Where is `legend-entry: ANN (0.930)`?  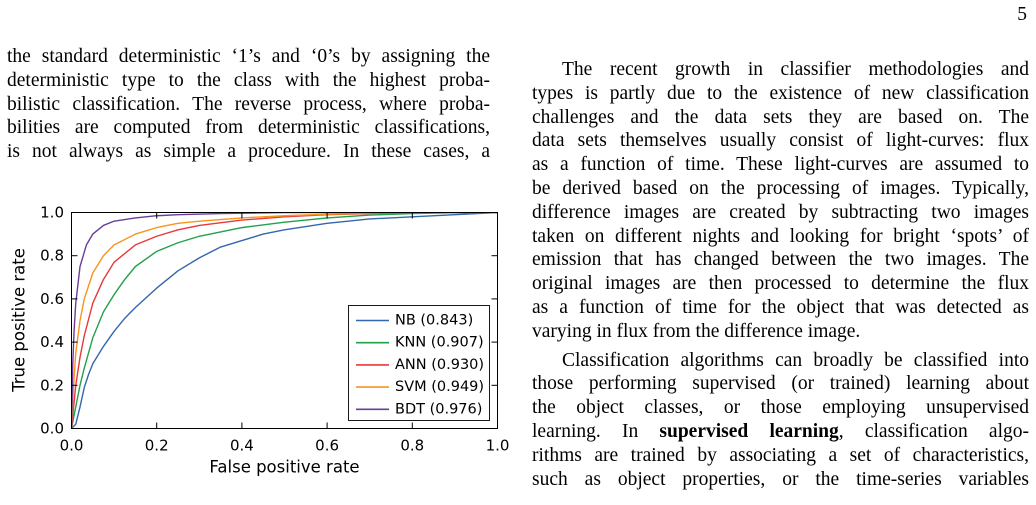 legend-entry: ANN (0.930) is located at coordinates (420, 365).